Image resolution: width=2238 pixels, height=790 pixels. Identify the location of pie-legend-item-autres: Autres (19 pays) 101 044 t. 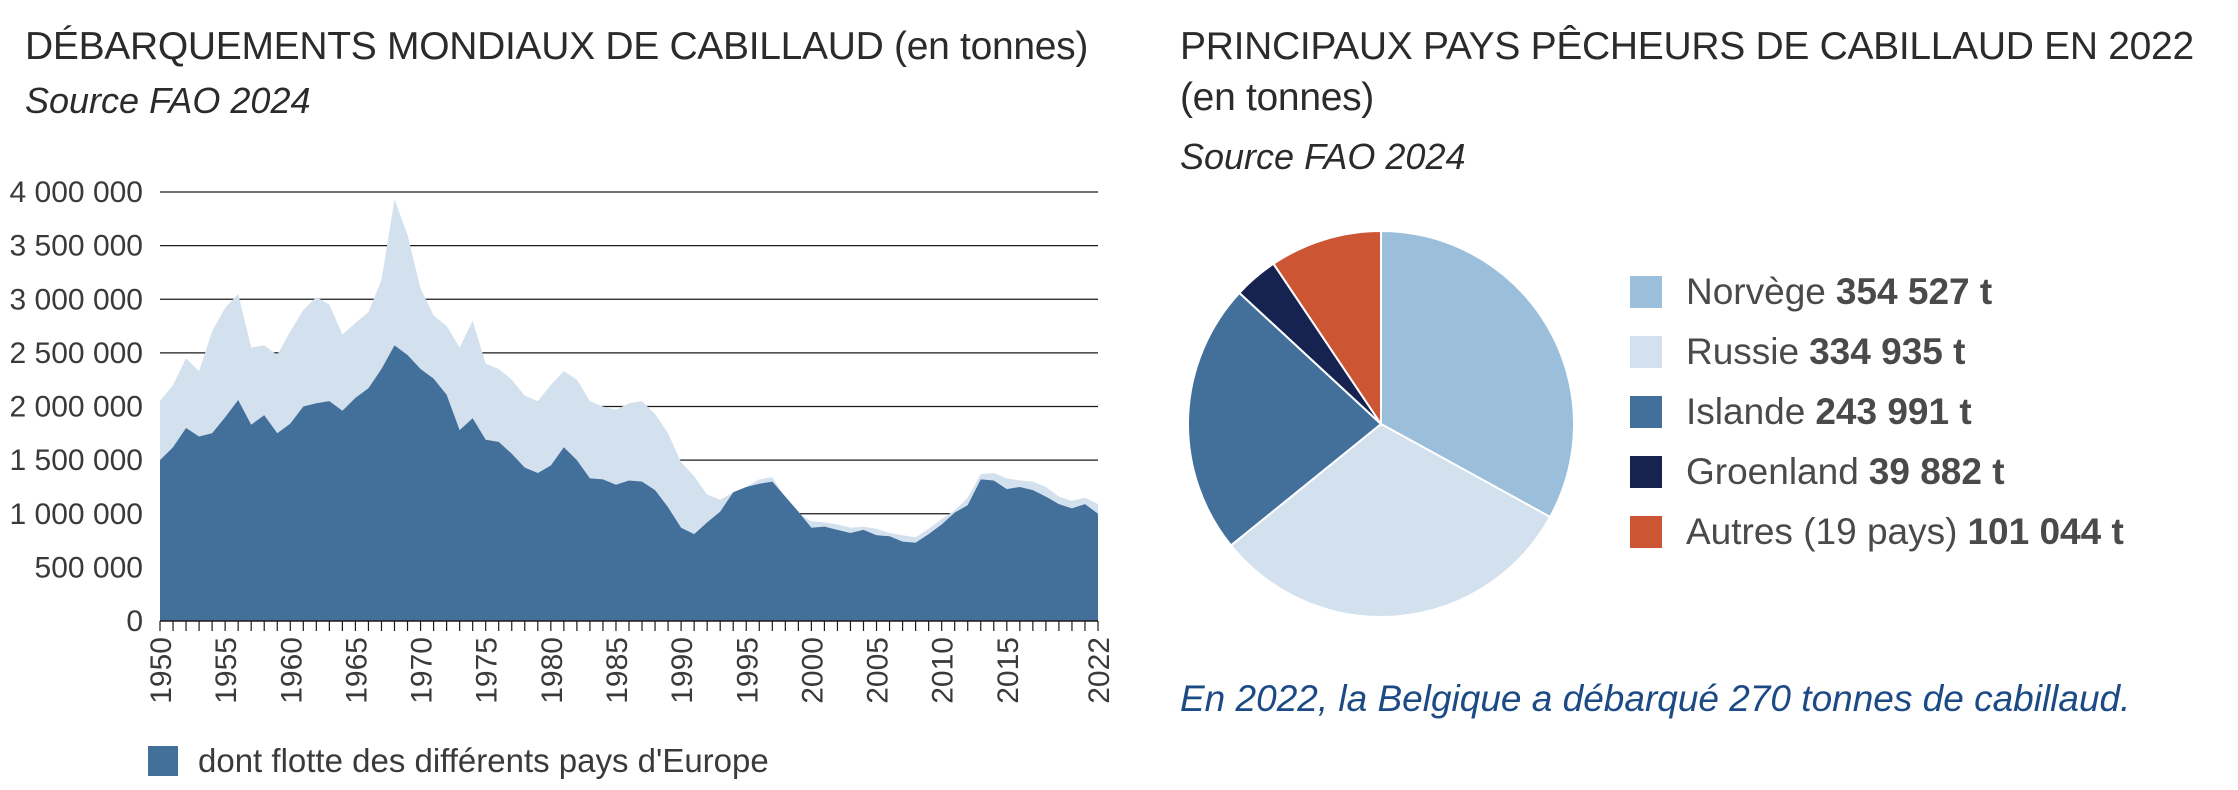
(1877, 532).